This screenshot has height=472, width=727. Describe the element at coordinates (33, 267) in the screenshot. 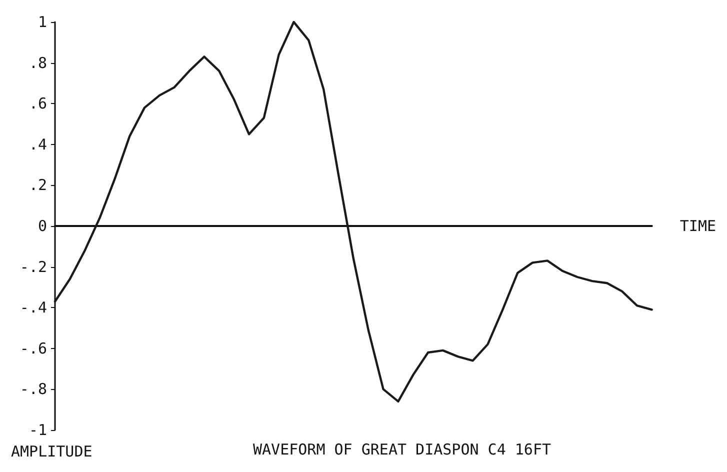

I see `y-tick-label: -.2` at that location.